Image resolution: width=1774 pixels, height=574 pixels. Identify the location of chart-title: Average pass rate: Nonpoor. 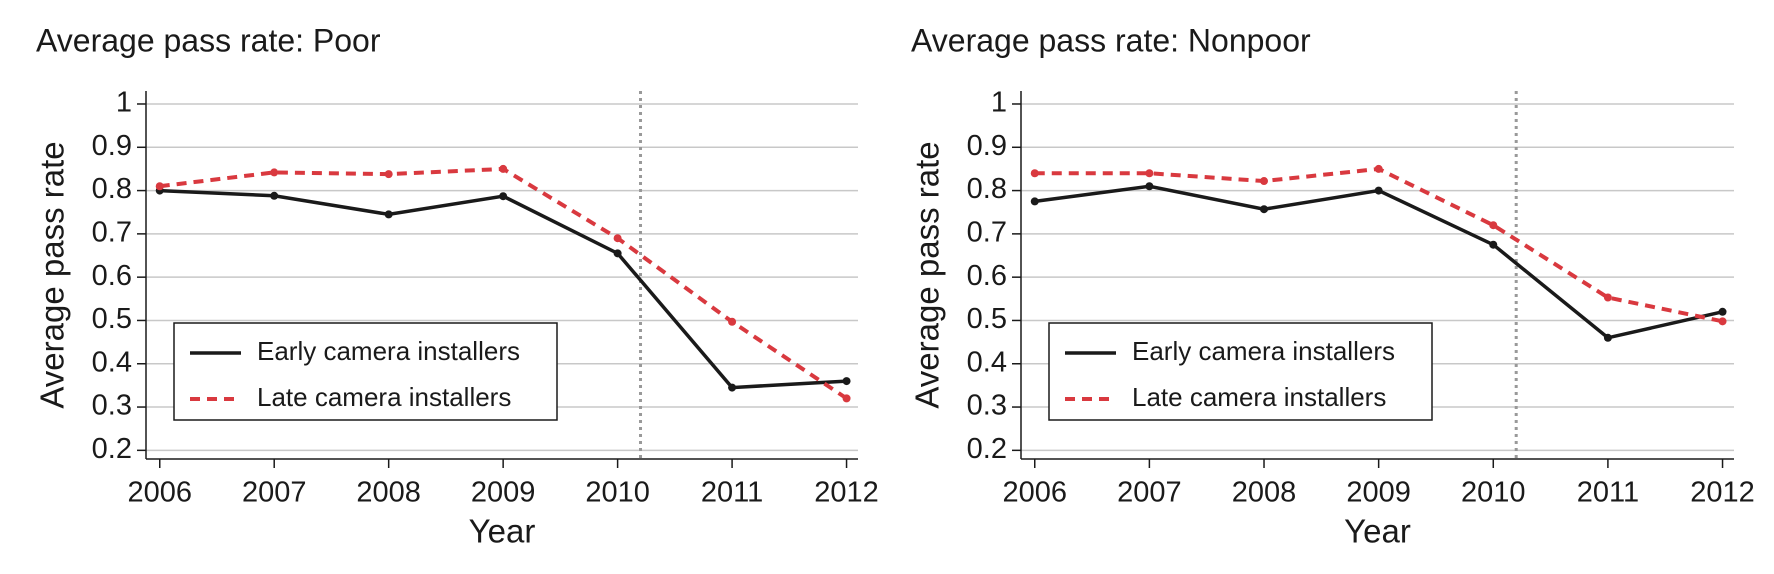
(1111, 40).